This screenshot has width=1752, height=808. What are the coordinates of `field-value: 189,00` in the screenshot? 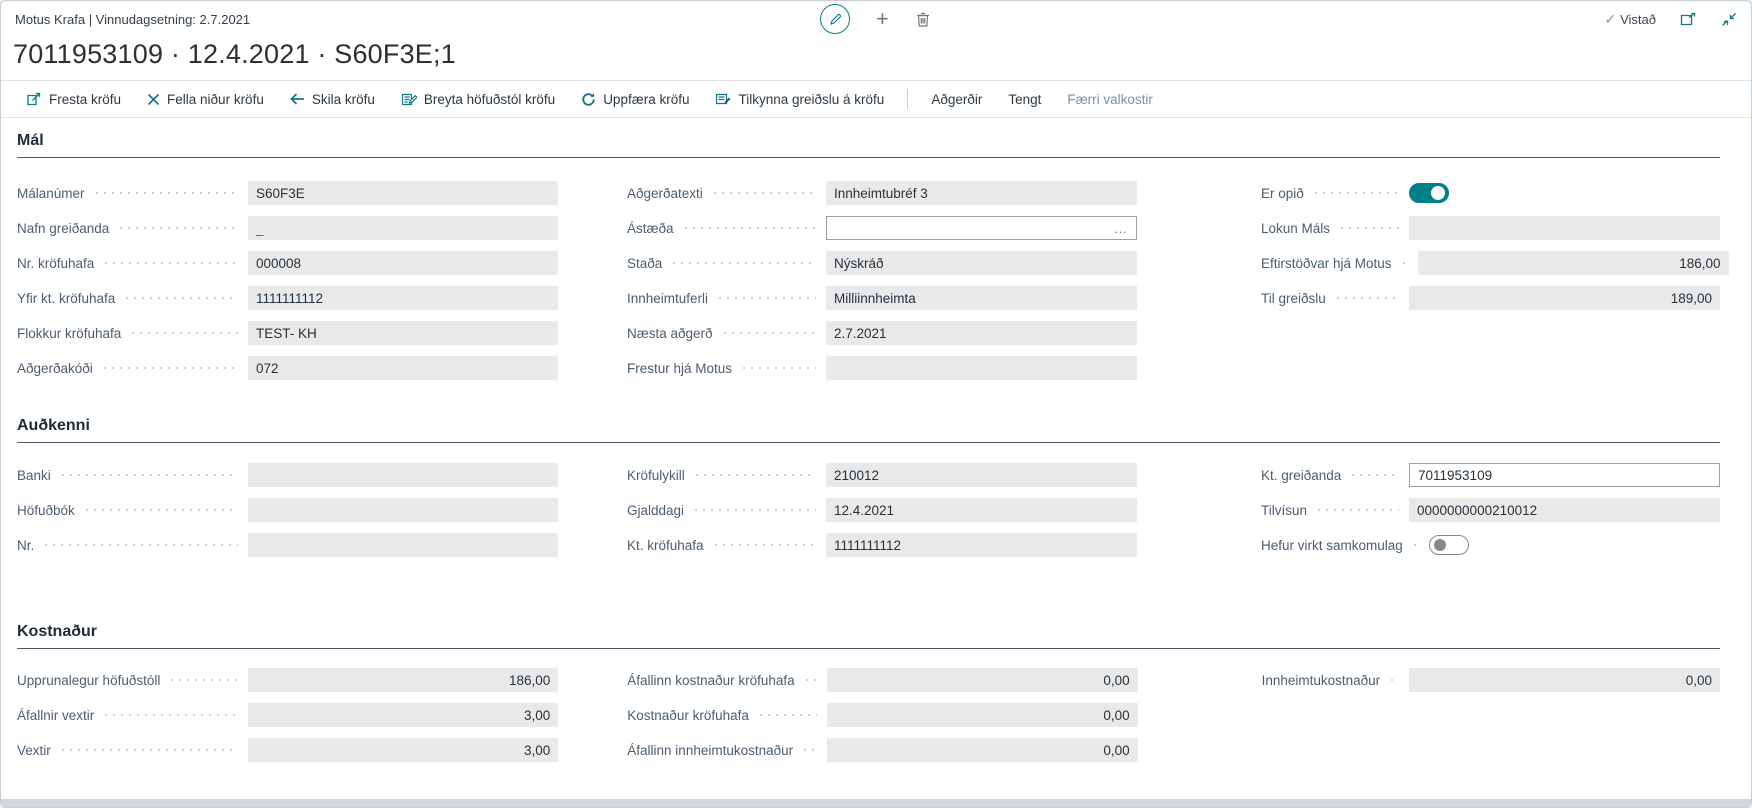 It's located at (1564, 298).